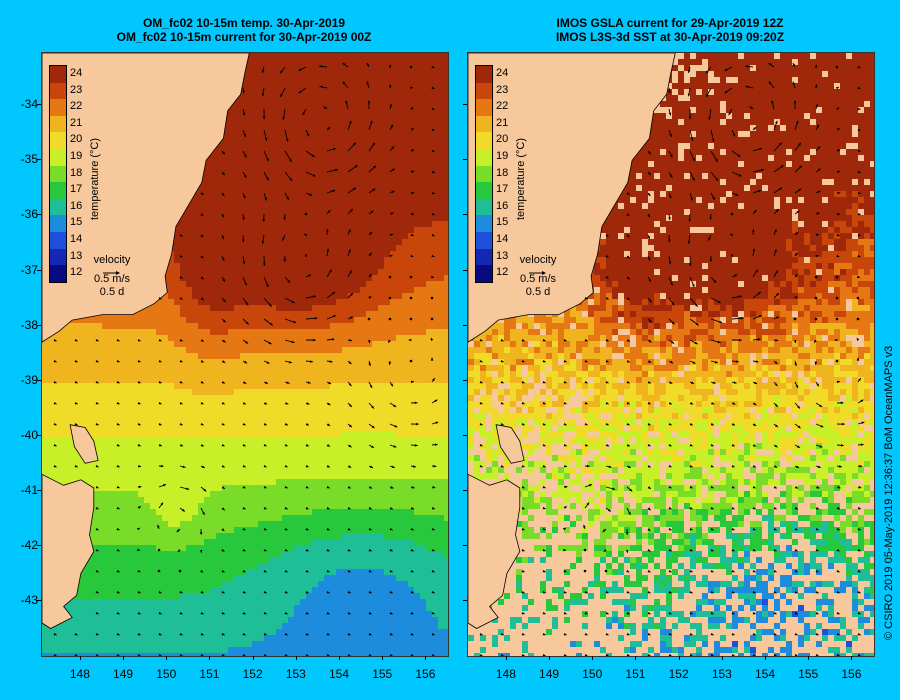 The height and width of the screenshot is (700, 900). I want to click on colorbar, so click(58, 174).